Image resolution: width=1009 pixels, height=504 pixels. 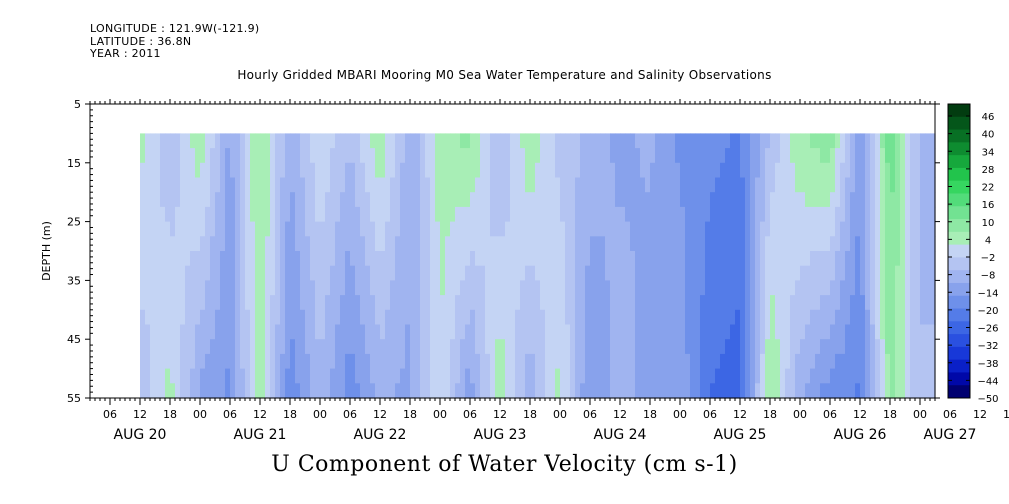 What do you see at coordinates (950, 435) in the screenshot?
I see `x-date-label: AUG 27` at bounding box center [950, 435].